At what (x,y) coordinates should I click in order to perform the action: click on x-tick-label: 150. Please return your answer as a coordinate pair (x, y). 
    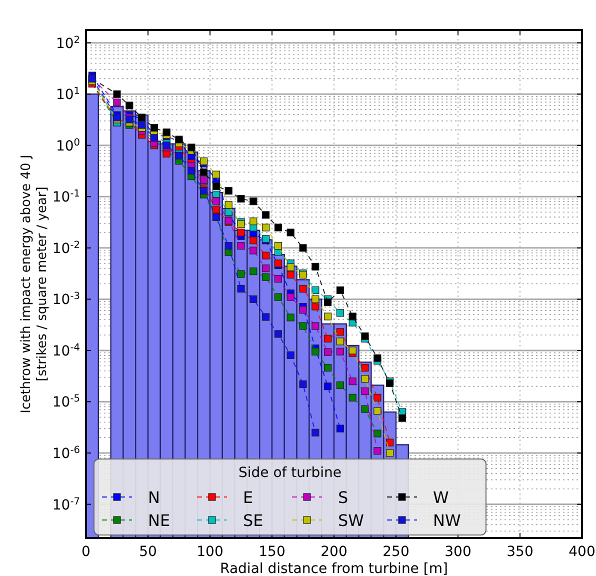
    Looking at the image, I should click on (272, 552).